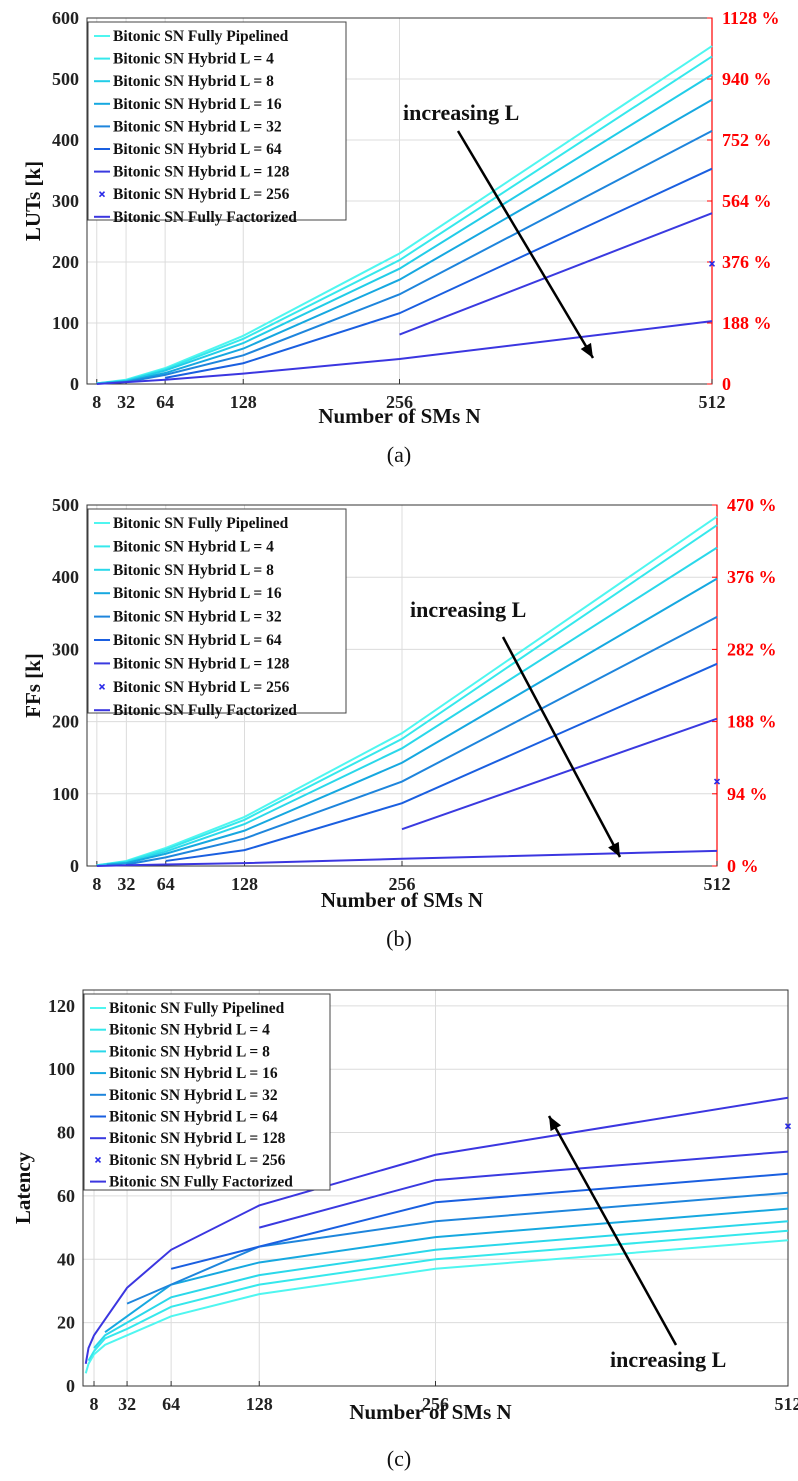  Describe the element at coordinates (66, 1133) in the screenshot. I see `y-tick-label: 80` at that location.